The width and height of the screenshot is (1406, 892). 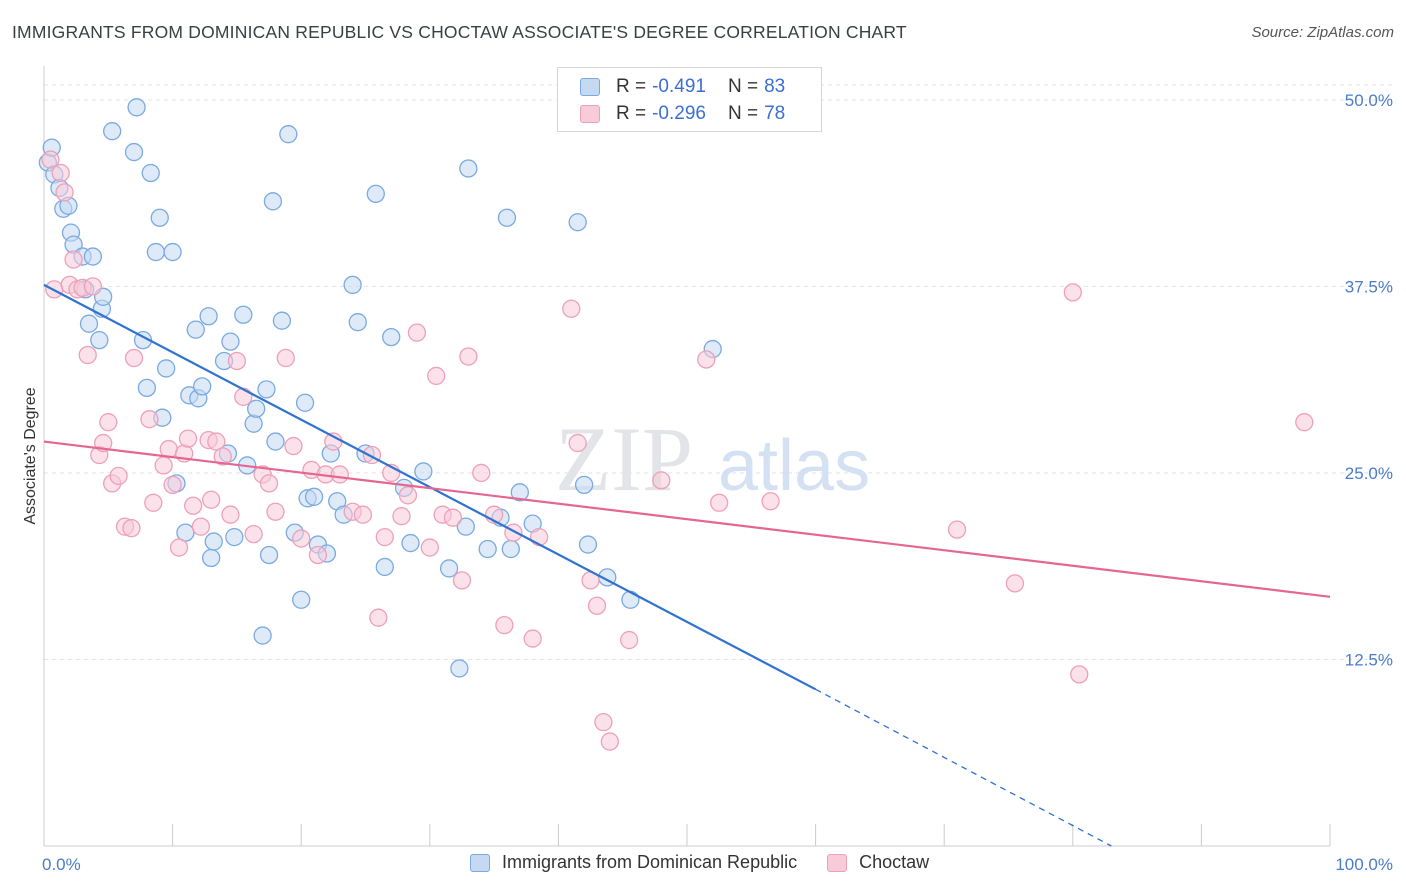 What do you see at coordinates (894, 862) in the screenshot?
I see `series-legend-label: Choctaw` at bounding box center [894, 862].